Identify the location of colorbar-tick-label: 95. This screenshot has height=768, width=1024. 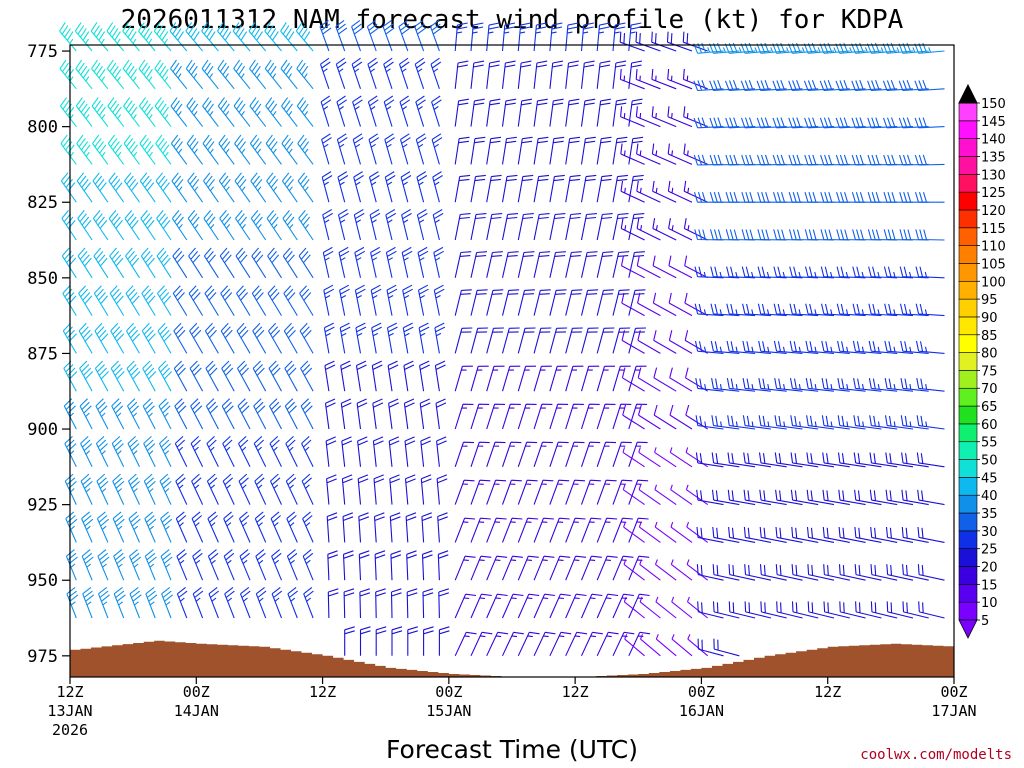
(989, 300).